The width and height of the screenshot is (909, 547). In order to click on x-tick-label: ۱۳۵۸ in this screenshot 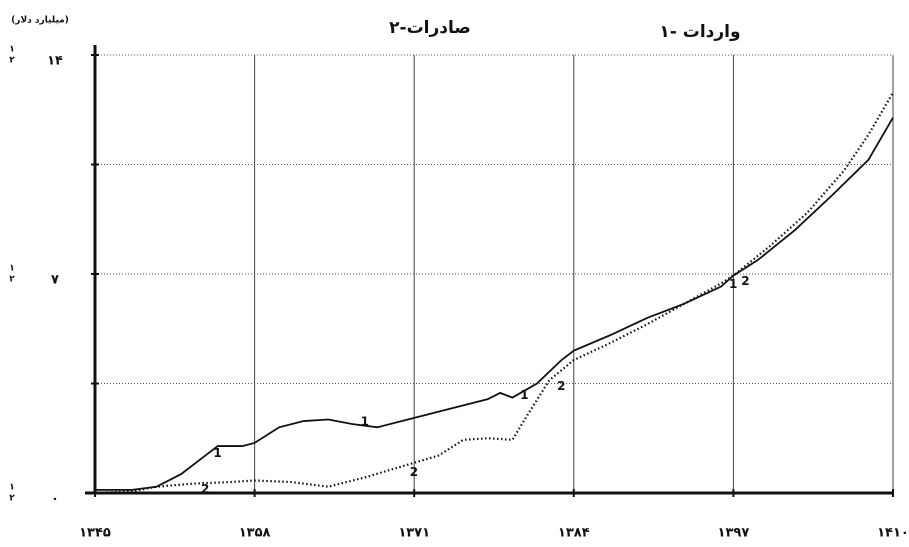, I will do `click(255, 533)`.